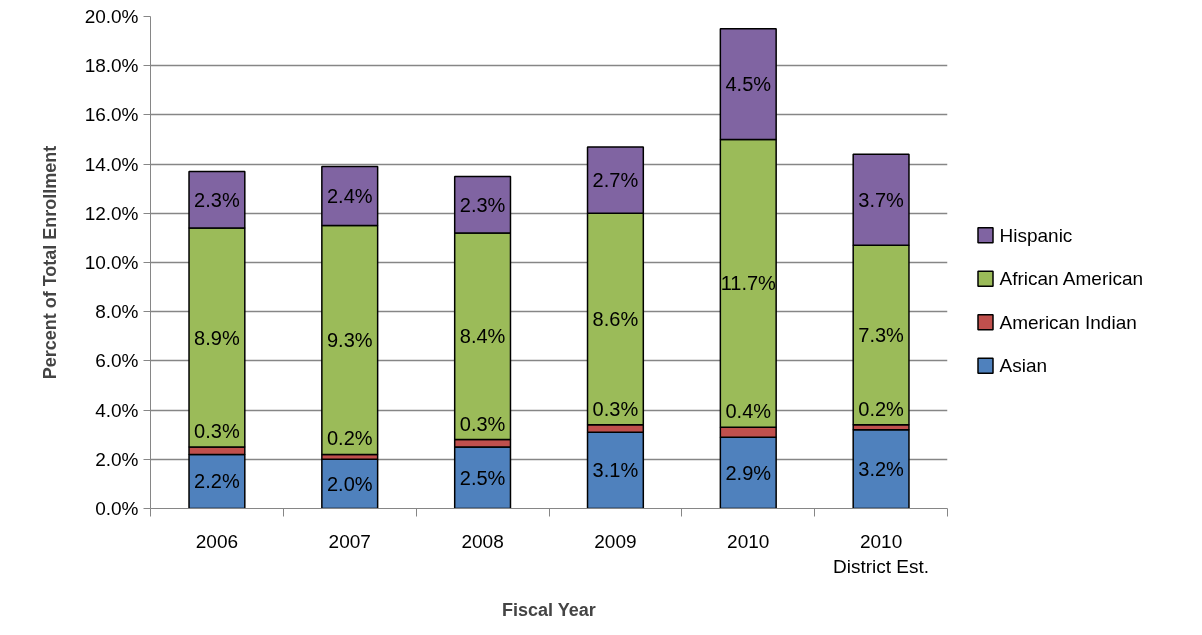 The width and height of the screenshot is (1202, 635). What do you see at coordinates (1071, 279) in the screenshot?
I see `legend-label: African American` at bounding box center [1071, 279].